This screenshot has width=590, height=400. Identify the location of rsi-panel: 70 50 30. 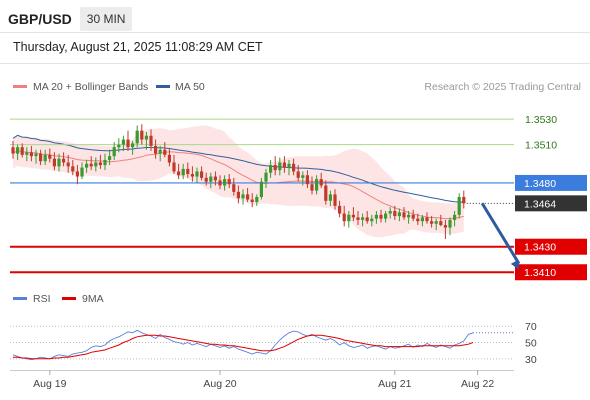
(273, 343).